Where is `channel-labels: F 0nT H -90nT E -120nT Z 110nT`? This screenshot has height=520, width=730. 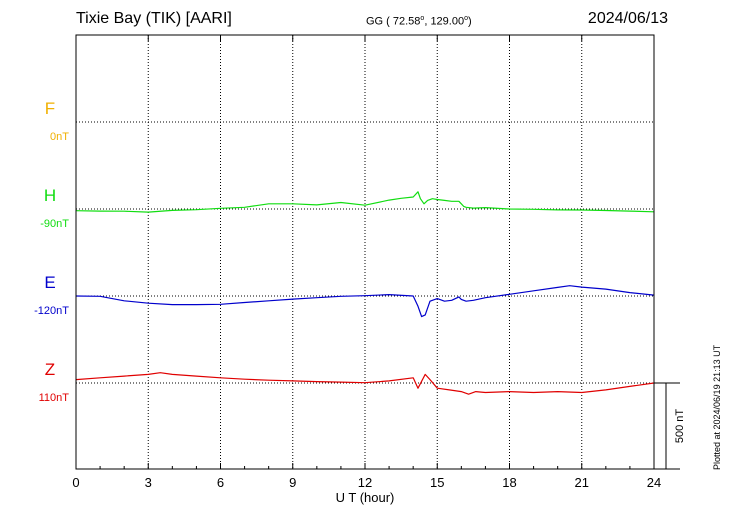
channel-labels: F 0nT H -90nT E -120nT Z 110nT is located at coordinates (51, 251).